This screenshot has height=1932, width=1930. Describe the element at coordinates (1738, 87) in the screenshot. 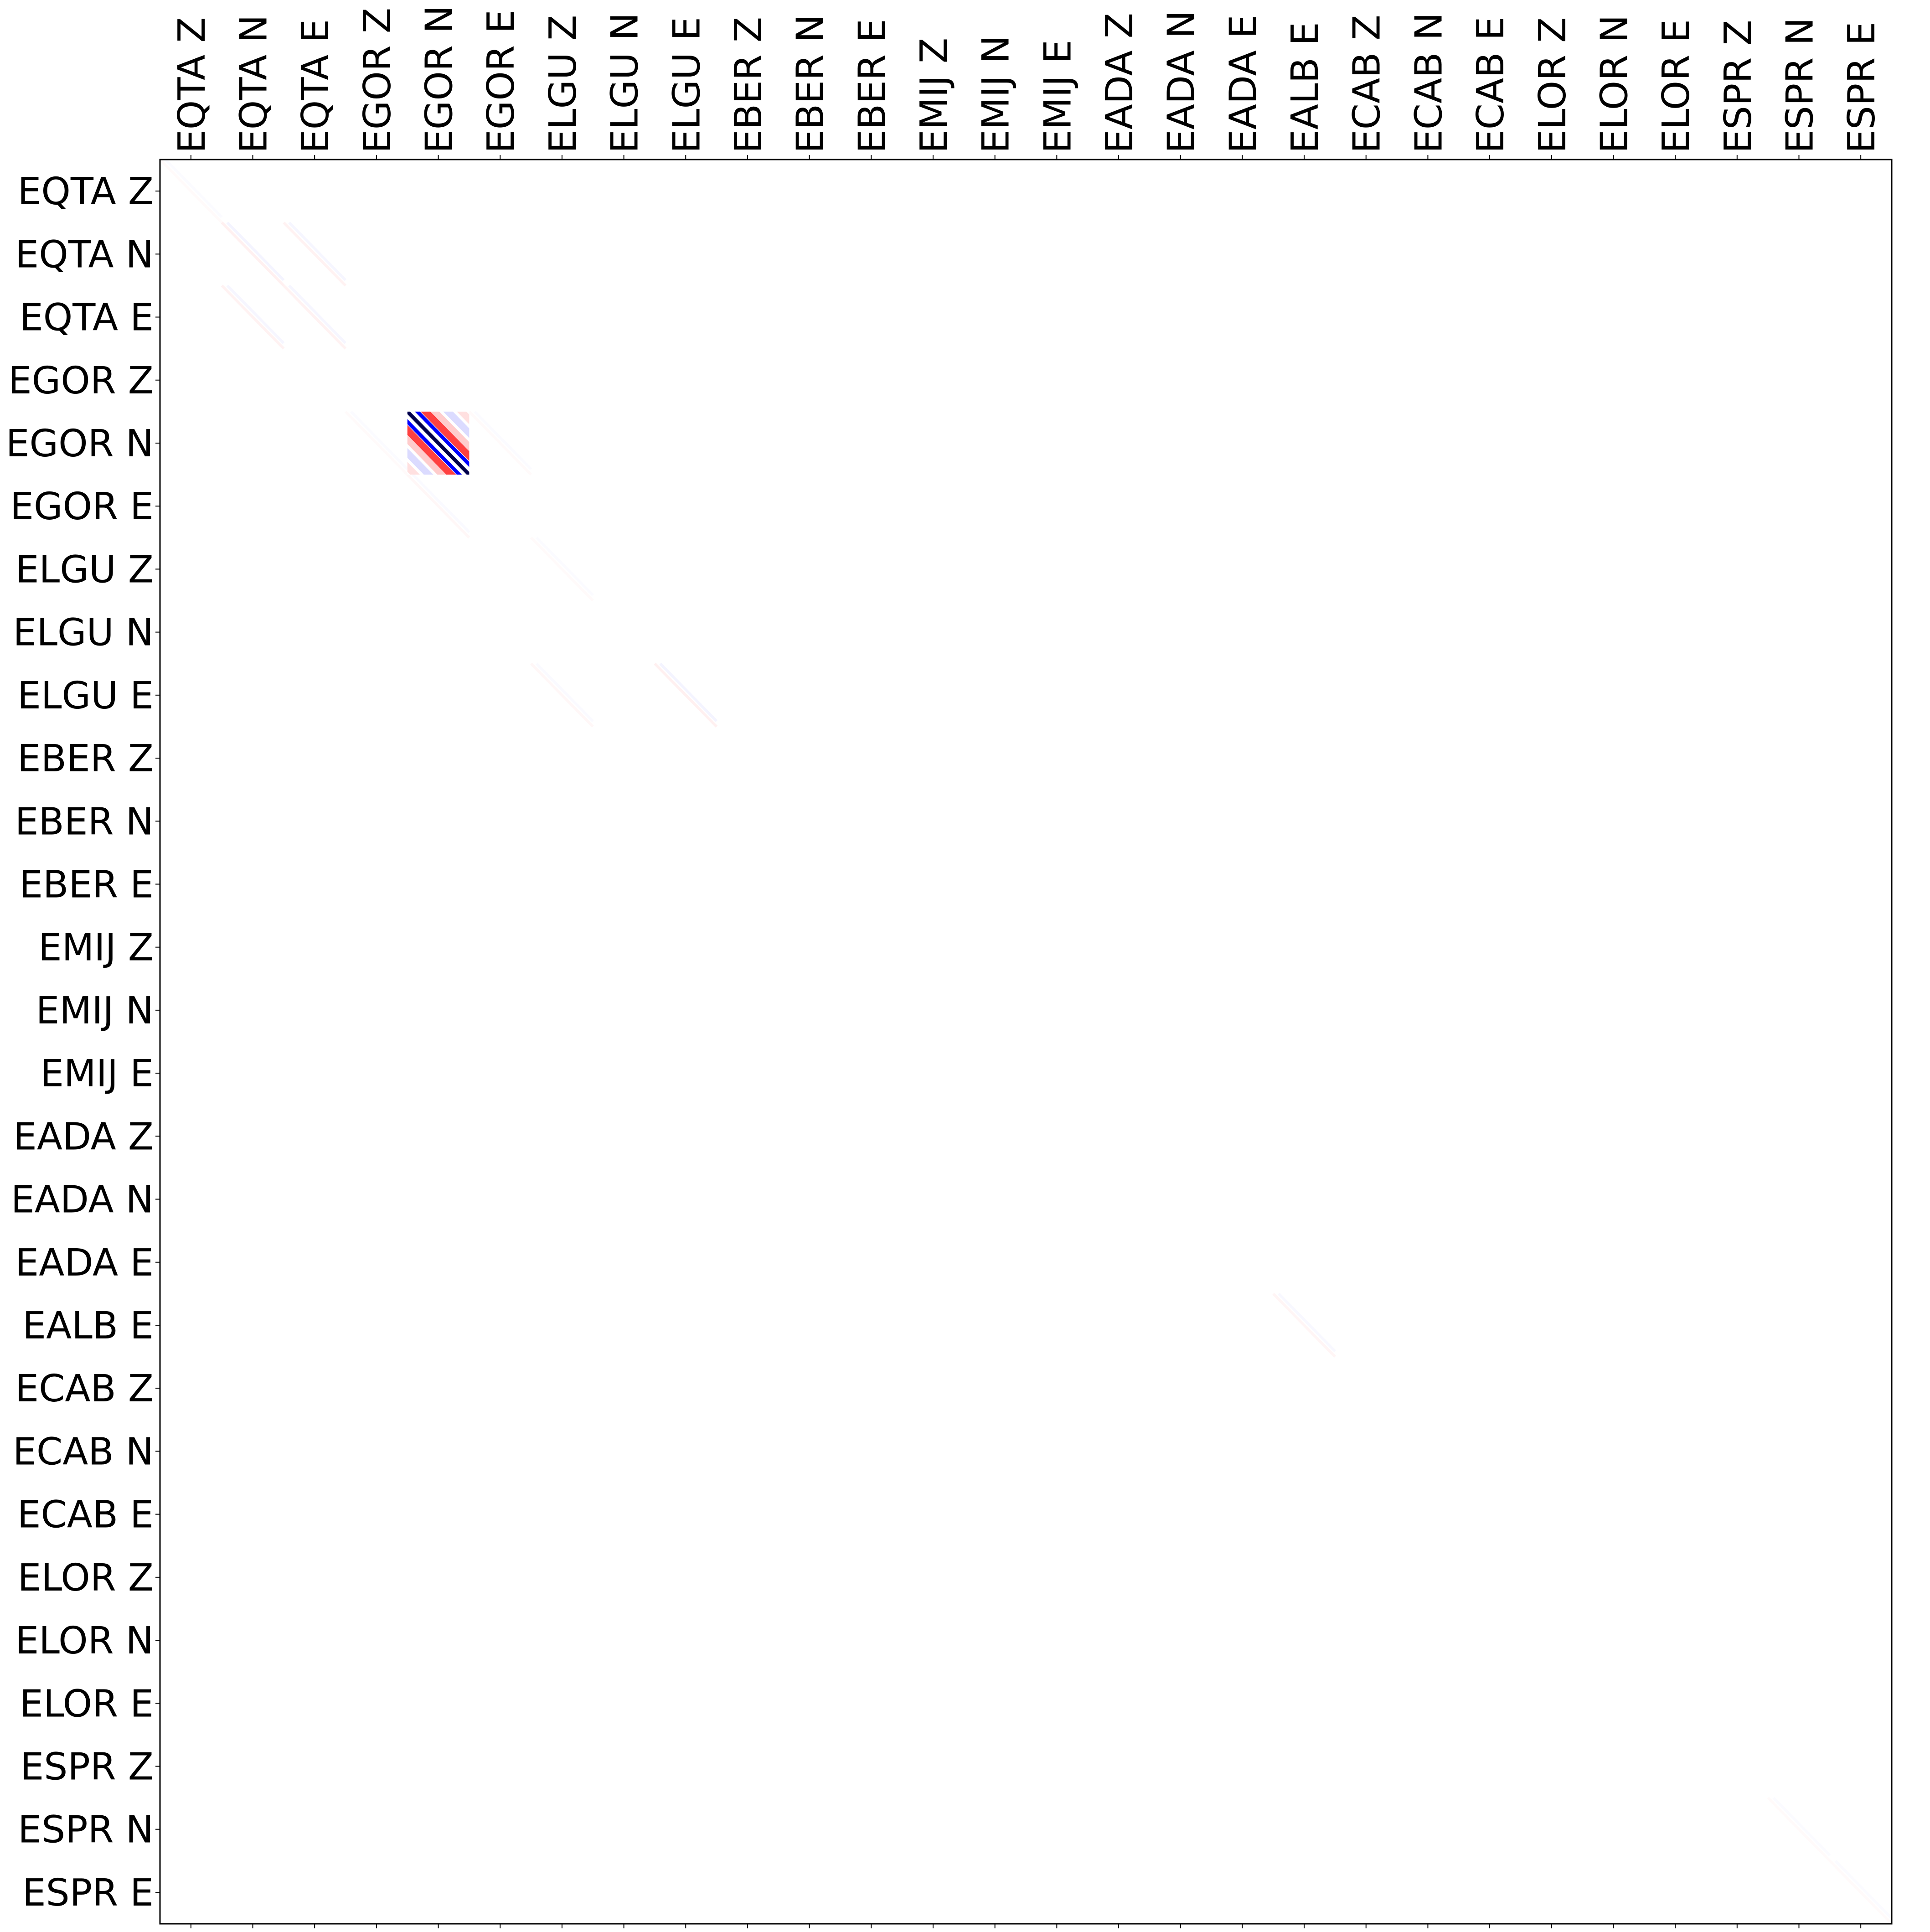

I see `x-tick-label: ESPR Z` at that location.